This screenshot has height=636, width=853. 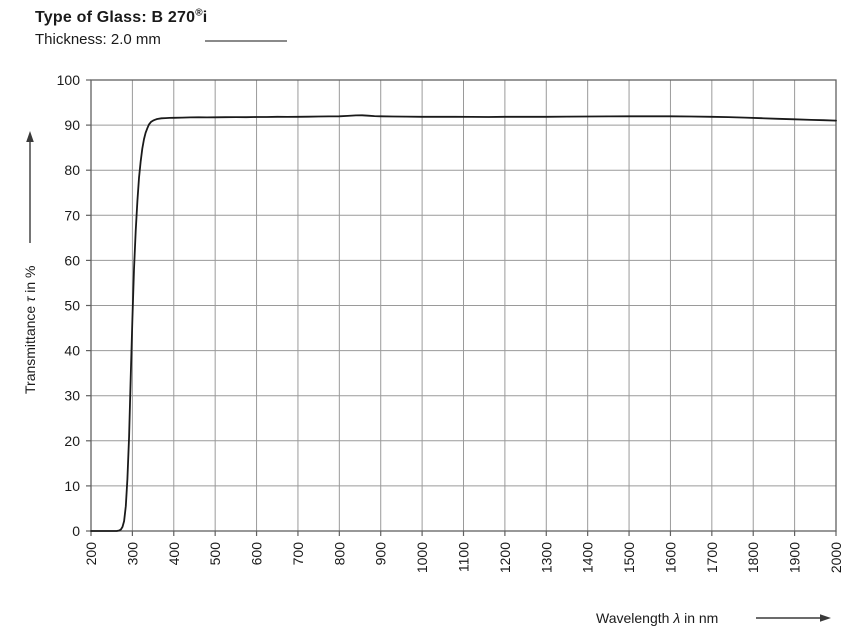 What do you see at coordinates (30, 299) in the screenshot?
I see `y-axis-label-symbol: τ` at bounding box center [30, 299].